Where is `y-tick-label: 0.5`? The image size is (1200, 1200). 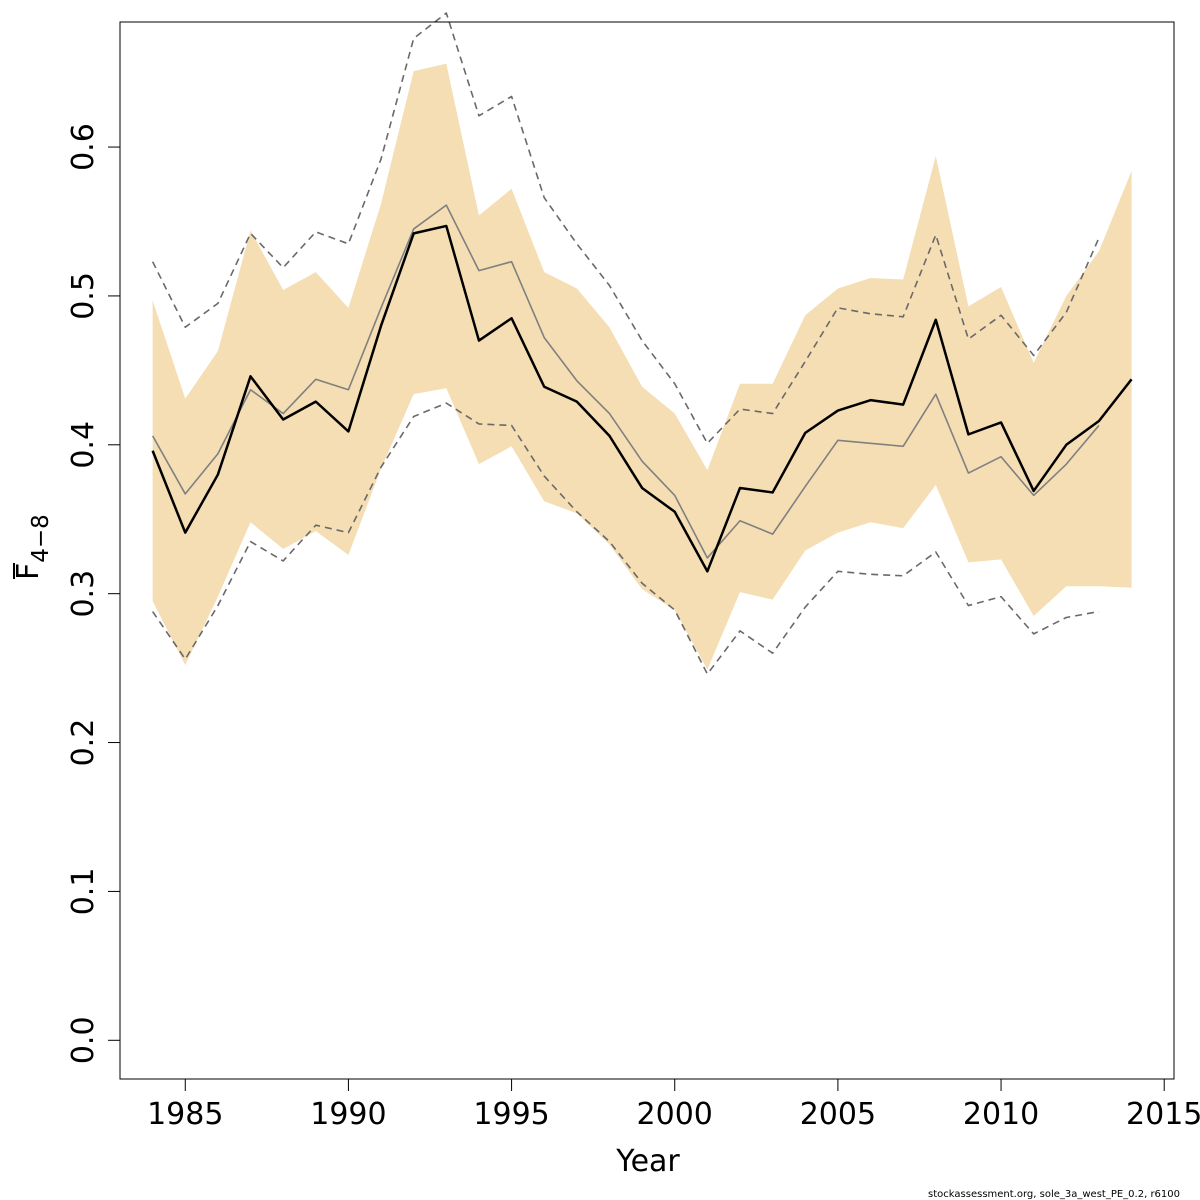 y-tick-label: 0.5 is located at coordinates (83, 296).